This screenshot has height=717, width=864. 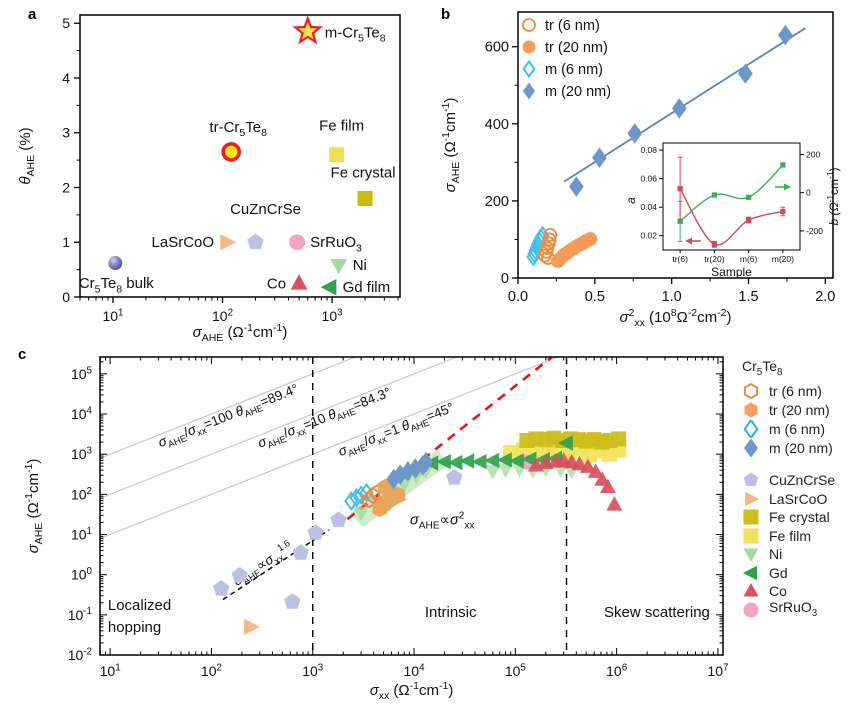 I want to click on panel-c-x-tick: 10⁶, so click(x=617, y=670).